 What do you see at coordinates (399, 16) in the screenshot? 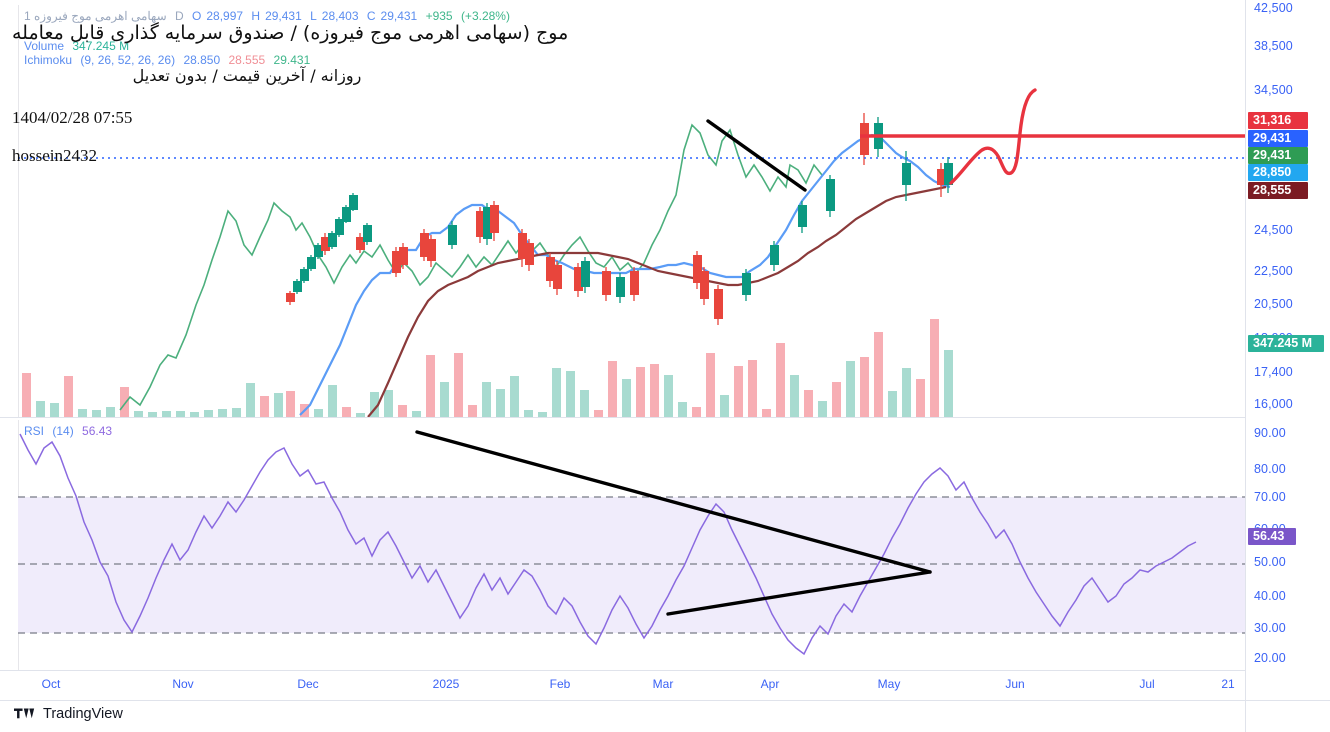
I see `legend-close: 29,431` at bounding box center [399, 16].